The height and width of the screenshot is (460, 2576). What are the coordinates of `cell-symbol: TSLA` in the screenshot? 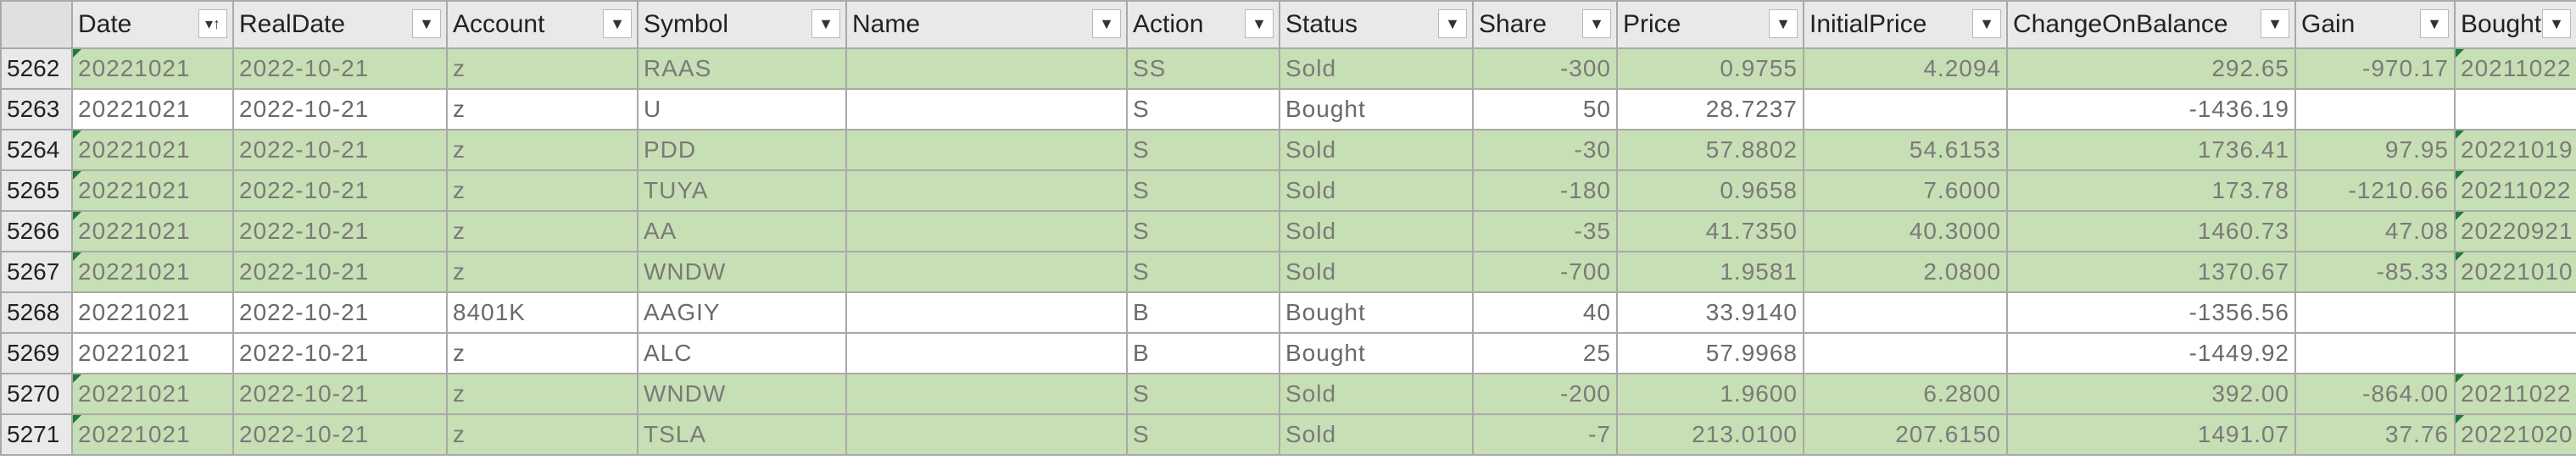 It's located at (742, 434).